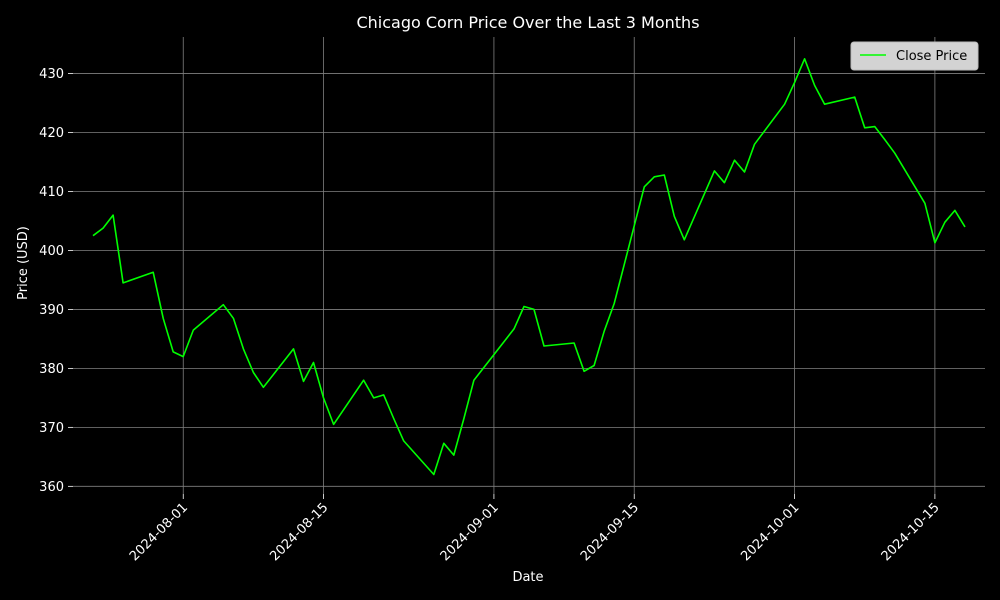 Image resolution: width=1000 pixels, height=600 pixels. What do you see at coordinates (527, 577) in the screenshot?
I see `x-axis-label: Date` at bounding box center [527, 577].